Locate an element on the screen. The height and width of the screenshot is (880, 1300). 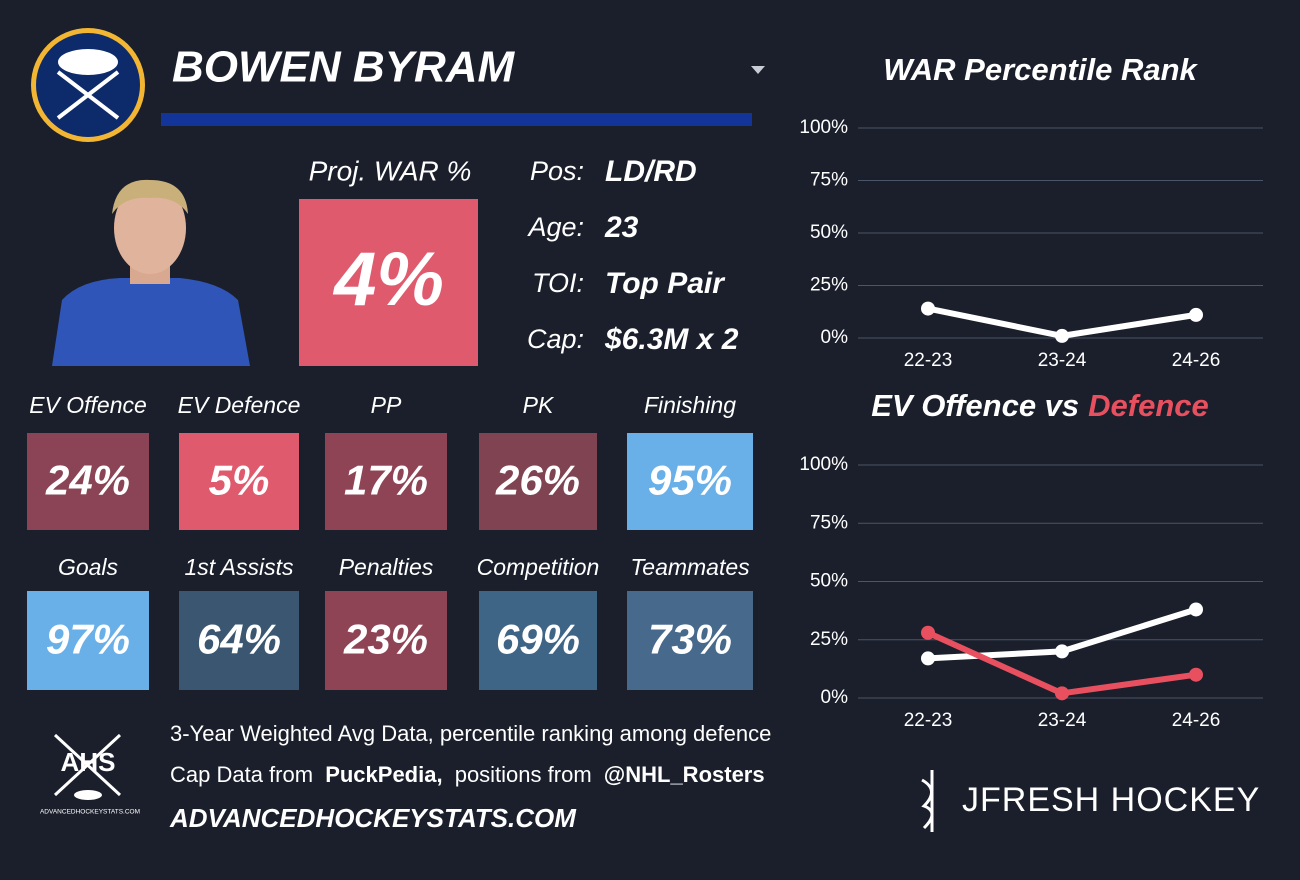
summary-label: Proj. WAR % is located at coordinates (390, 170).